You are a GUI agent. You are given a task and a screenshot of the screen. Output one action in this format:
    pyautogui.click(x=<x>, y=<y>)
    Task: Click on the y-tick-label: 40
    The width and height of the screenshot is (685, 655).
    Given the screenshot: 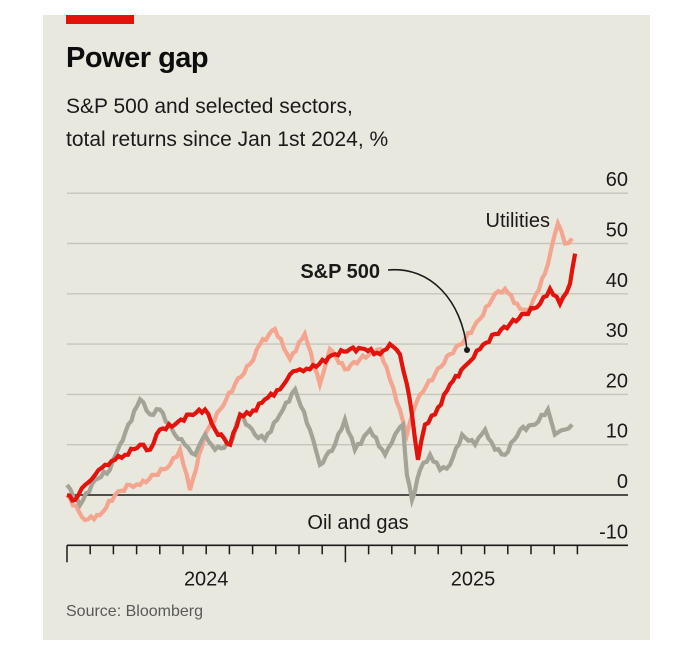 What is the action you would take?
    pyautogui.click(x=617, y=281)
    